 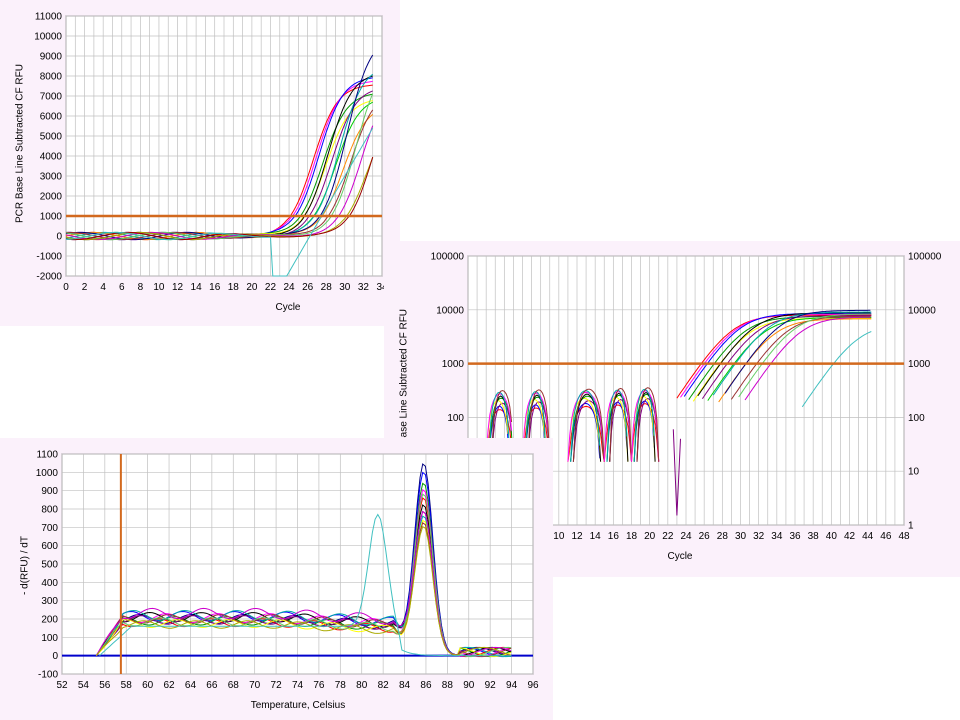 What do you see at coordinates (51, 77) in the screenshot?
I see `y-tick-label: 8000` at bounding box center [51, 77].